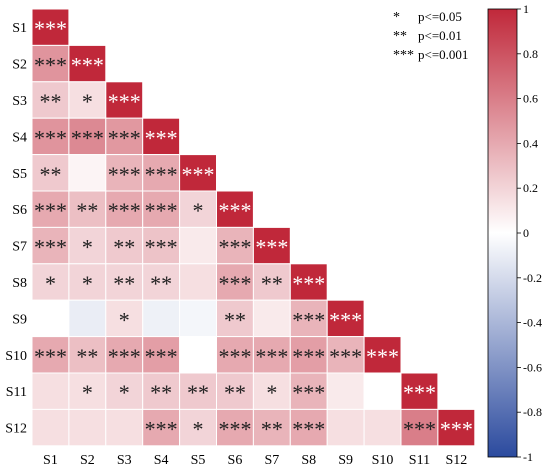  I want to click on colorbar-tick-label: -0.2, so click(532, 278).